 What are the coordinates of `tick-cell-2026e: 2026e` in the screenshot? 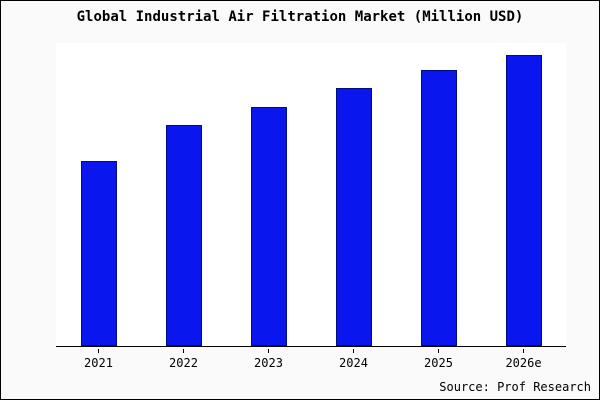 It's located at (523, 362).